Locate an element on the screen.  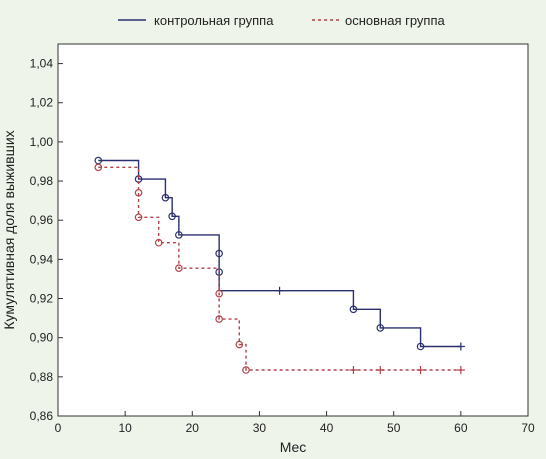
y-axis-title: Кумулятивная доля выживших is located at coordinates (9, 229).